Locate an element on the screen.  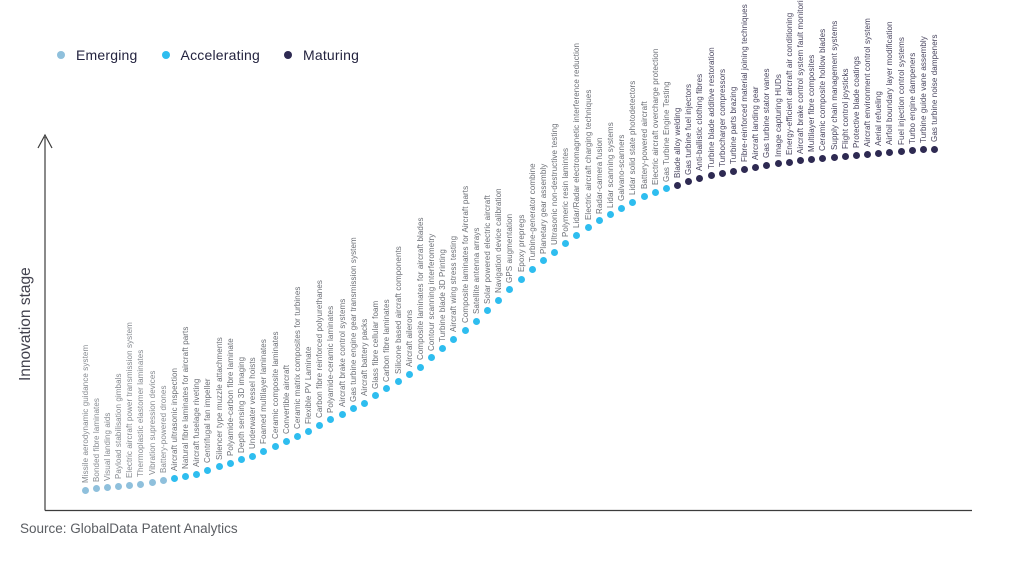
data-point-label: Multilayer fibre composites is located at coordinates (812, 103).